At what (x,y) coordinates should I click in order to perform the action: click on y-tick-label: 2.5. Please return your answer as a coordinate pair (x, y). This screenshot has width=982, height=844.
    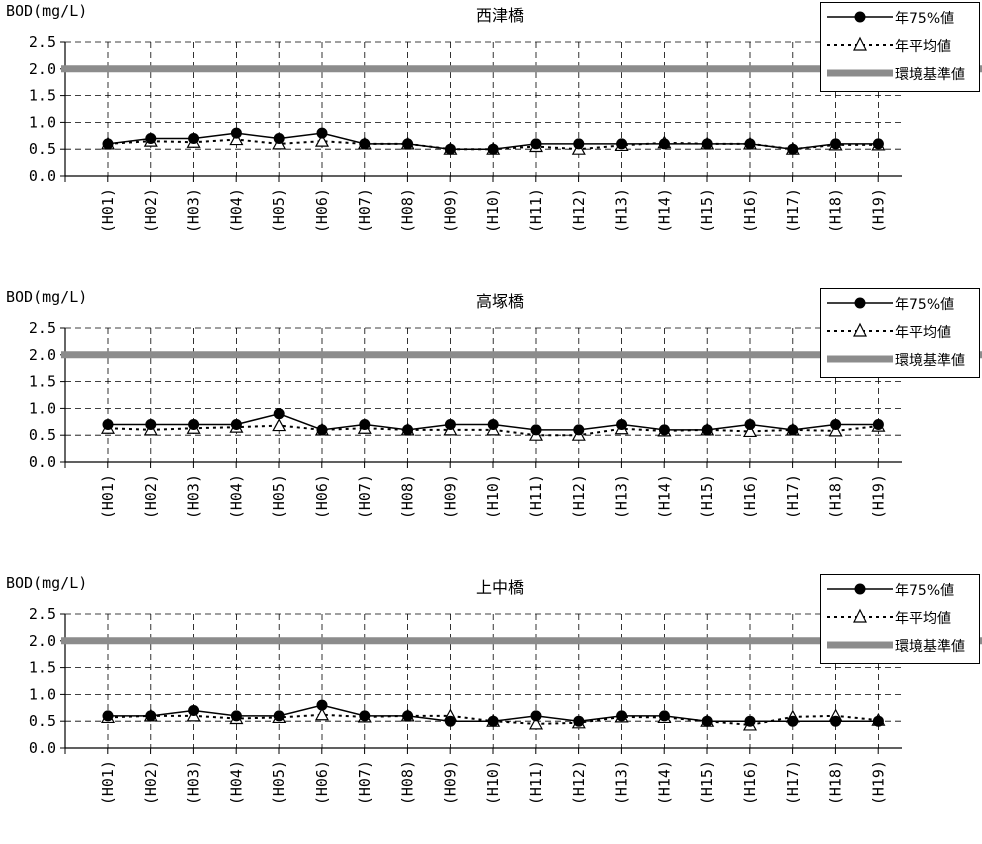
    Looking at the image, I should click on (42, 42).